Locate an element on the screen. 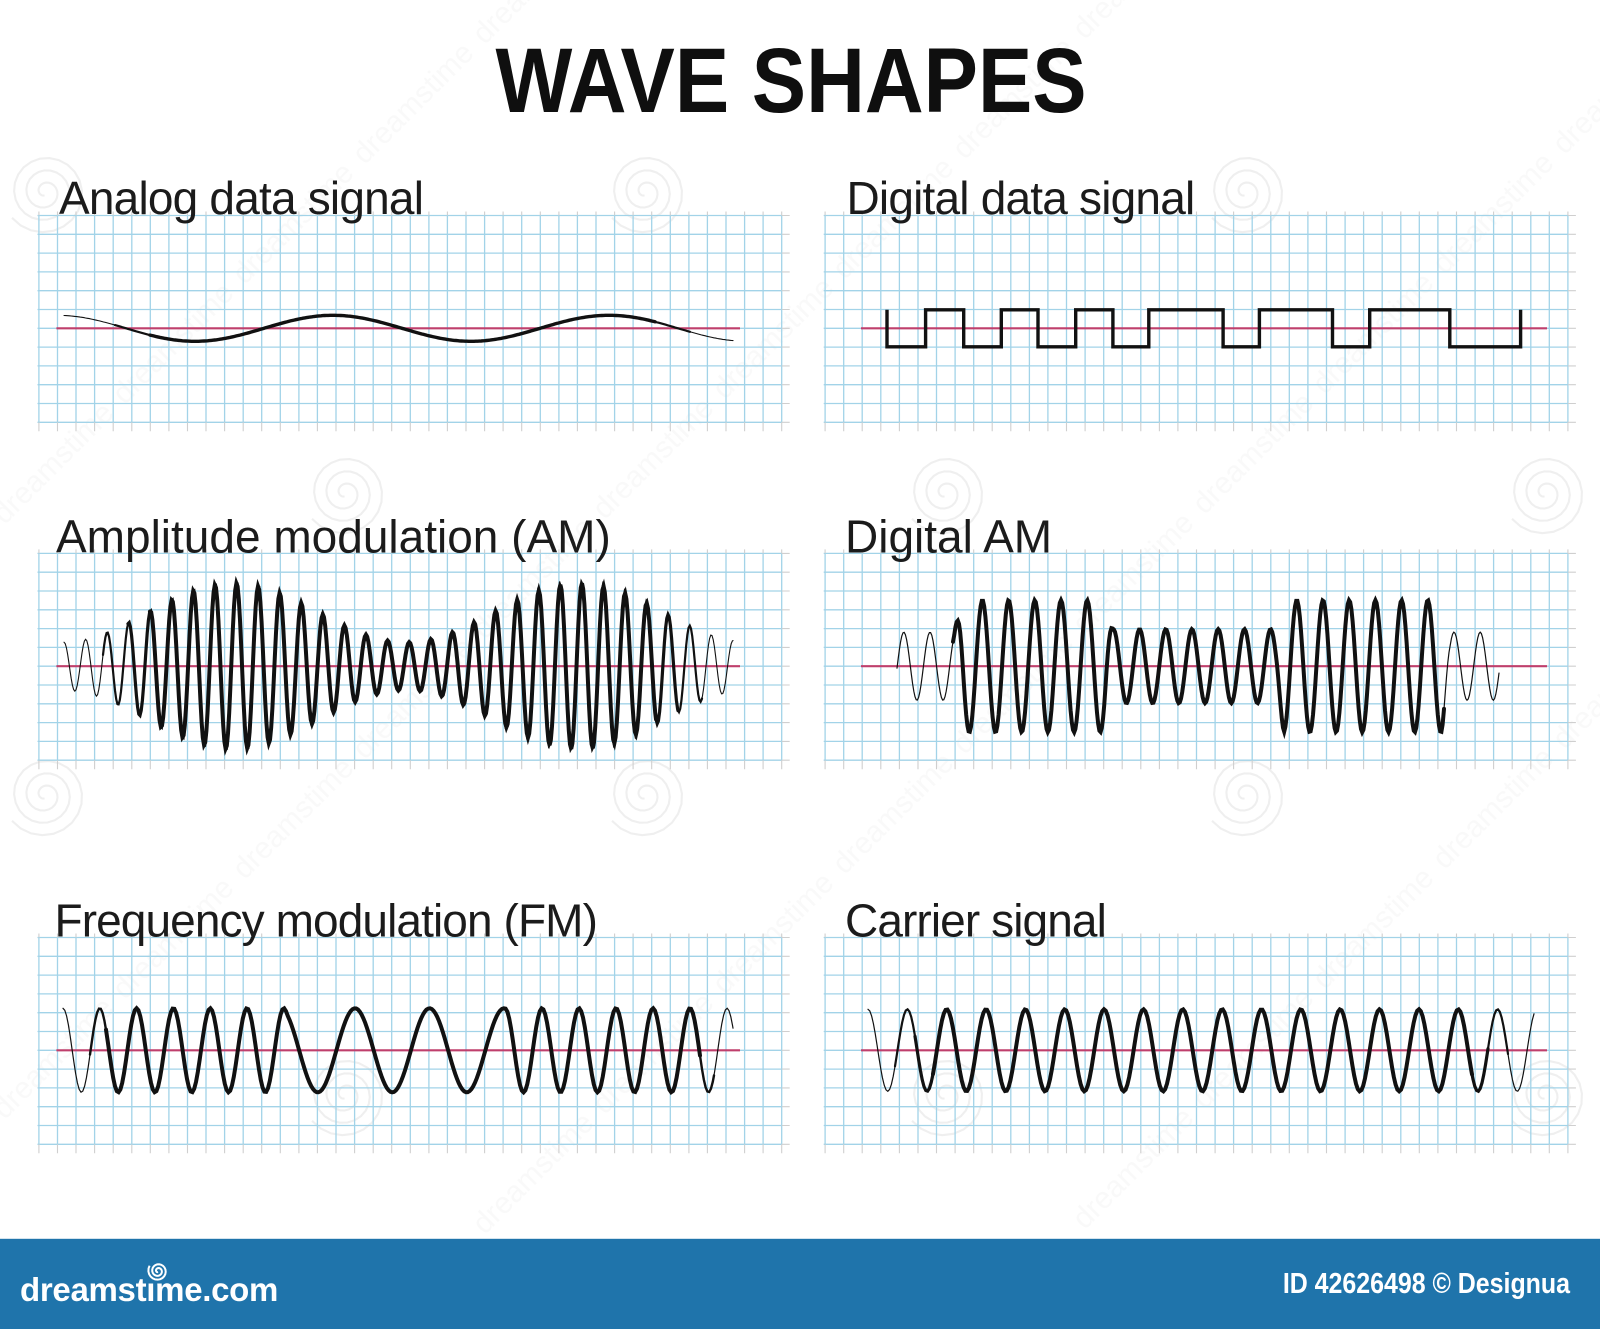 The width and height of the screenshot is (1600, 1329). svg-text: WAVE SHAPES is located at coordinates (790, 80).